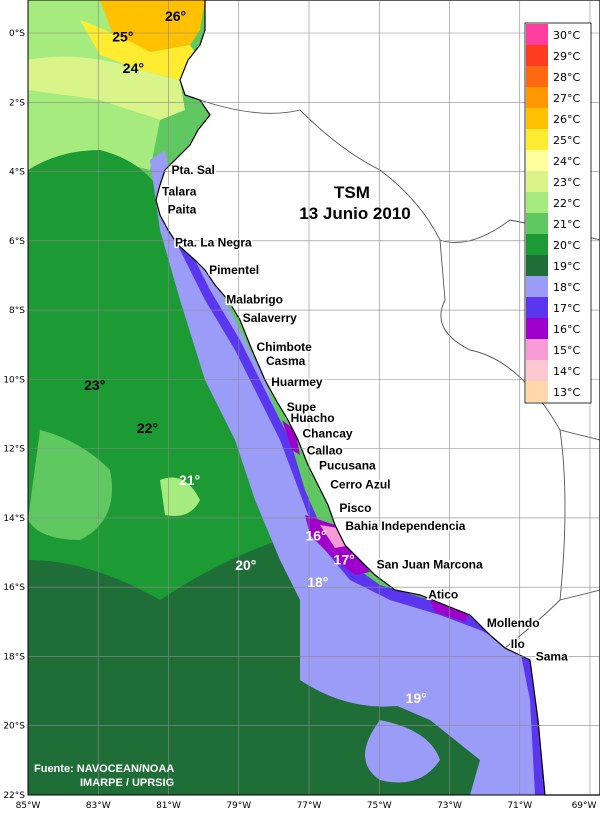 The width and height of the screenshot is (600, 814). What do you see at coordinates (213, 243) in the screenshot?
I see `place-label: Pta. La Negra` at bounding box center [213, 243].